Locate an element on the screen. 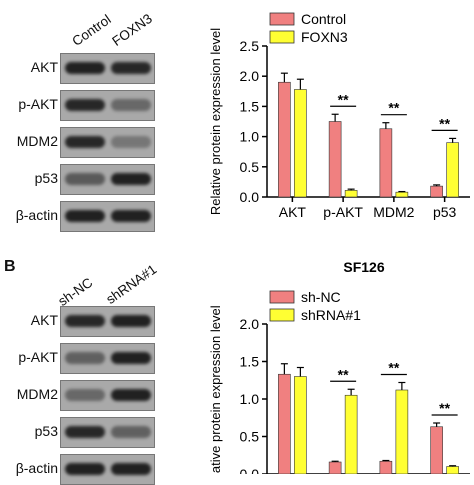 This screenshot has width=474, height=485. panel-b-row-label: p-AKT is located at coordinates (38, 357).